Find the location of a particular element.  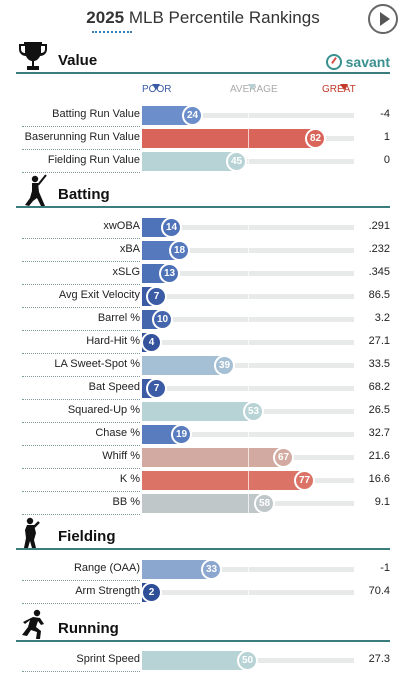

percentile-bubble: 13 is located at coordinates (169, 273).